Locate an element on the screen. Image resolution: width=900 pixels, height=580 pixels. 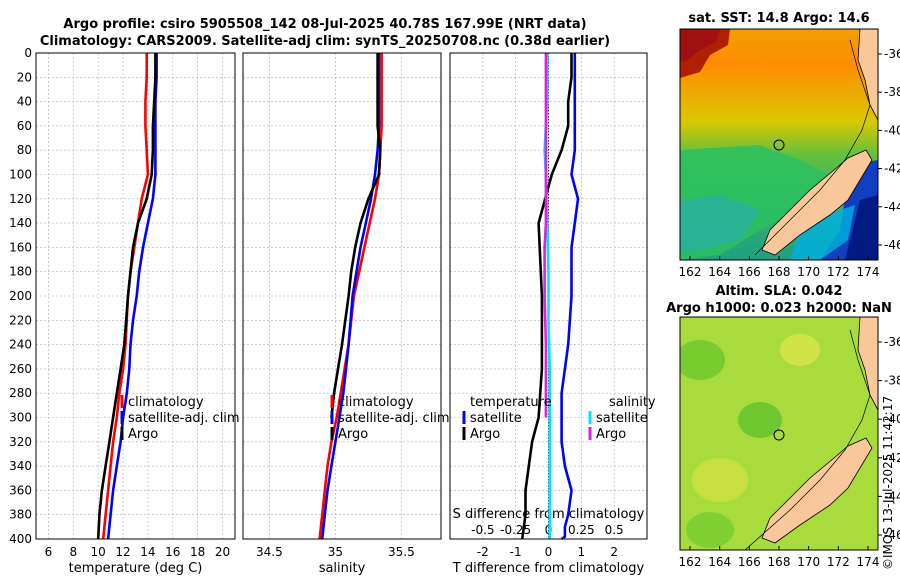
y-tick-label: 360 is located at coordinates (20, 490).